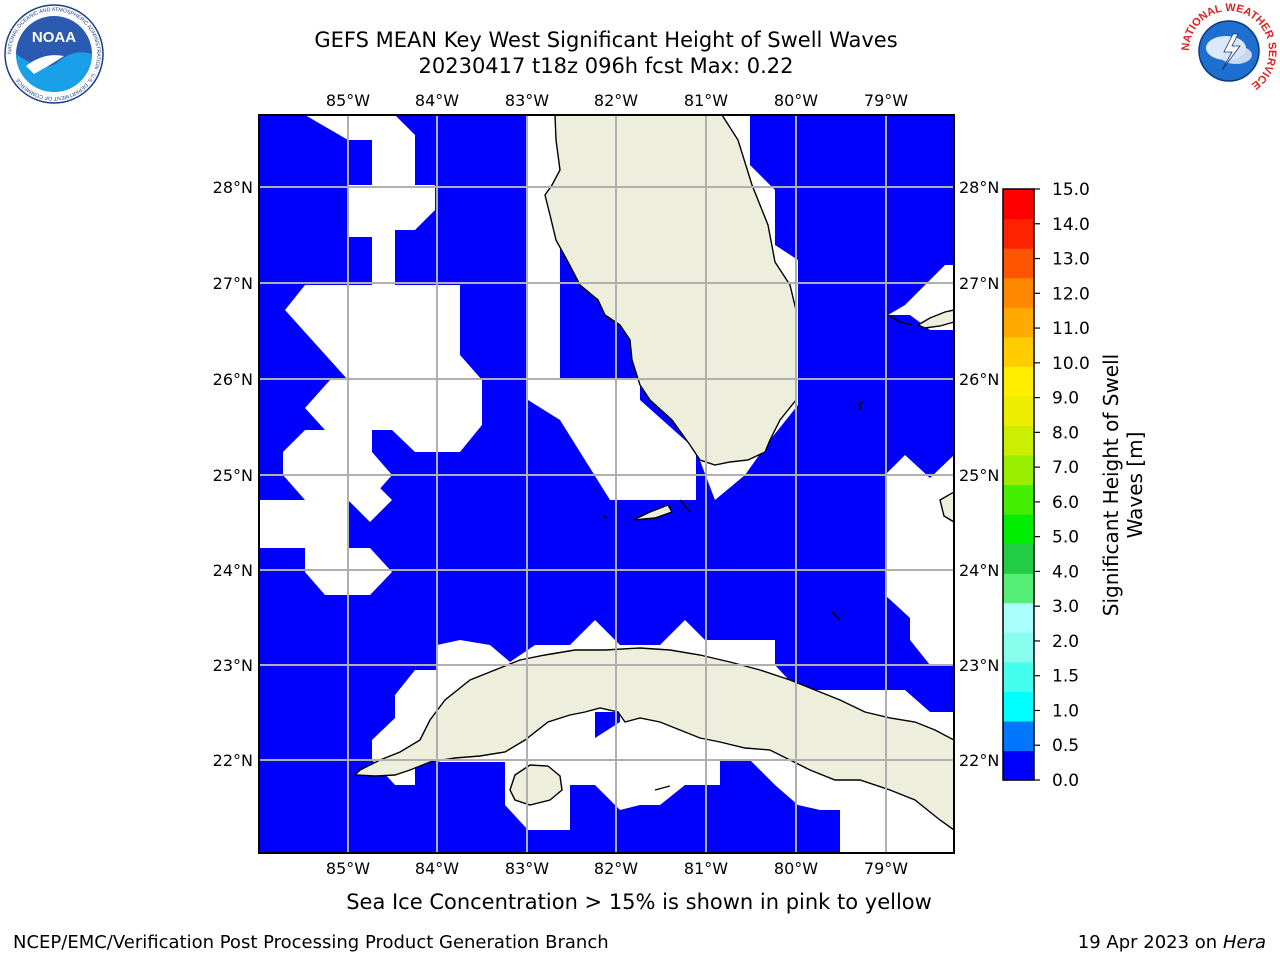  I want to click on bottom-longitude-labels: 85°W 84°W 83°W 82°W 81°W 80°W 79°W, so click(617, 868).